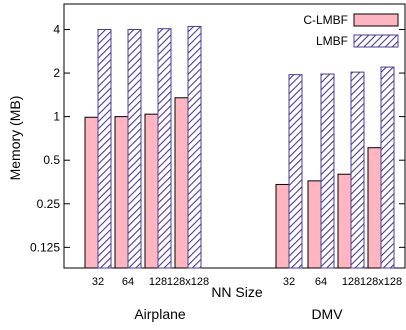  Describe the element at coordinates (325, 20) in the screenshot. I see `legend-label-c-lmbf: C-LMBF` at that location.